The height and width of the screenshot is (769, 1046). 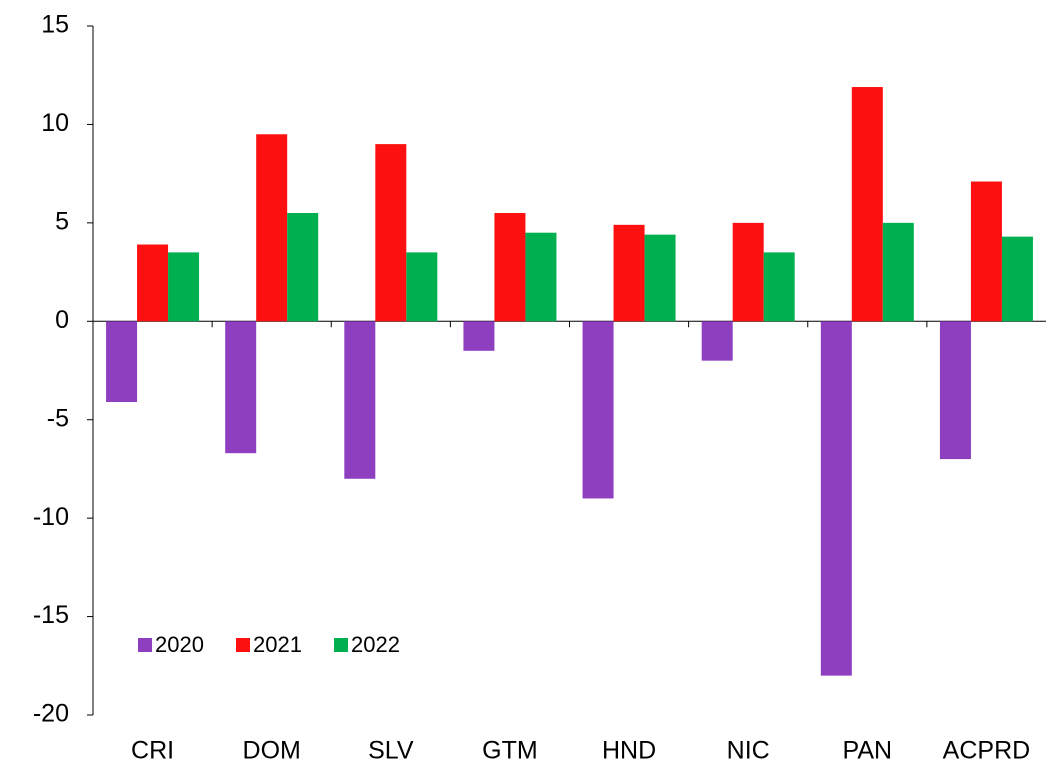 What do you see at coordinates (391, 751) in the screenshot?
I see `x-tick-label: SLV` at bounding box center [391, 751].